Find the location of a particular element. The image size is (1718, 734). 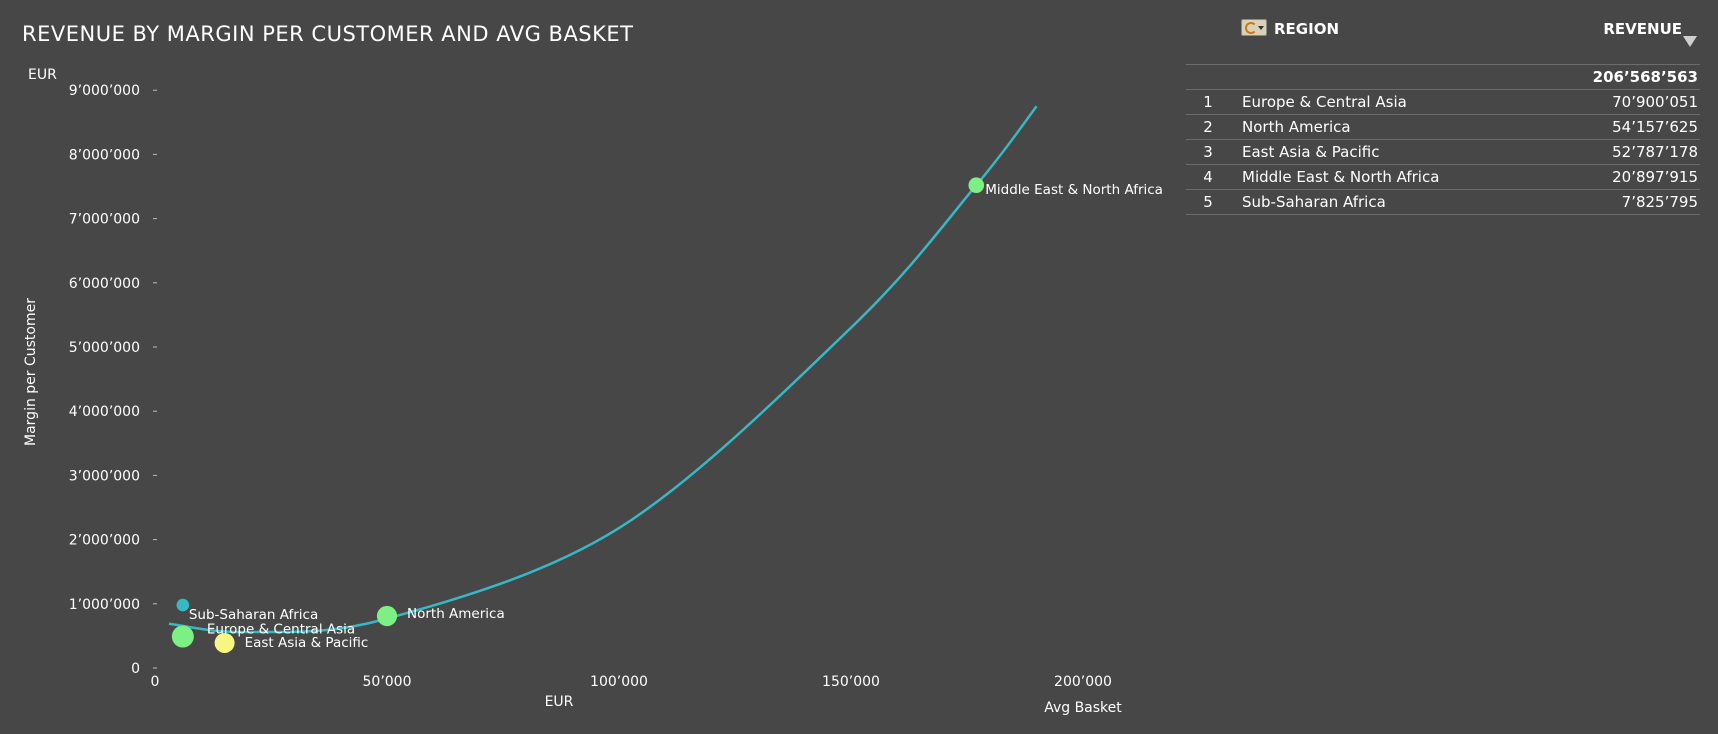

y-axis-unit: EUR is located at coordinates (42, 75).